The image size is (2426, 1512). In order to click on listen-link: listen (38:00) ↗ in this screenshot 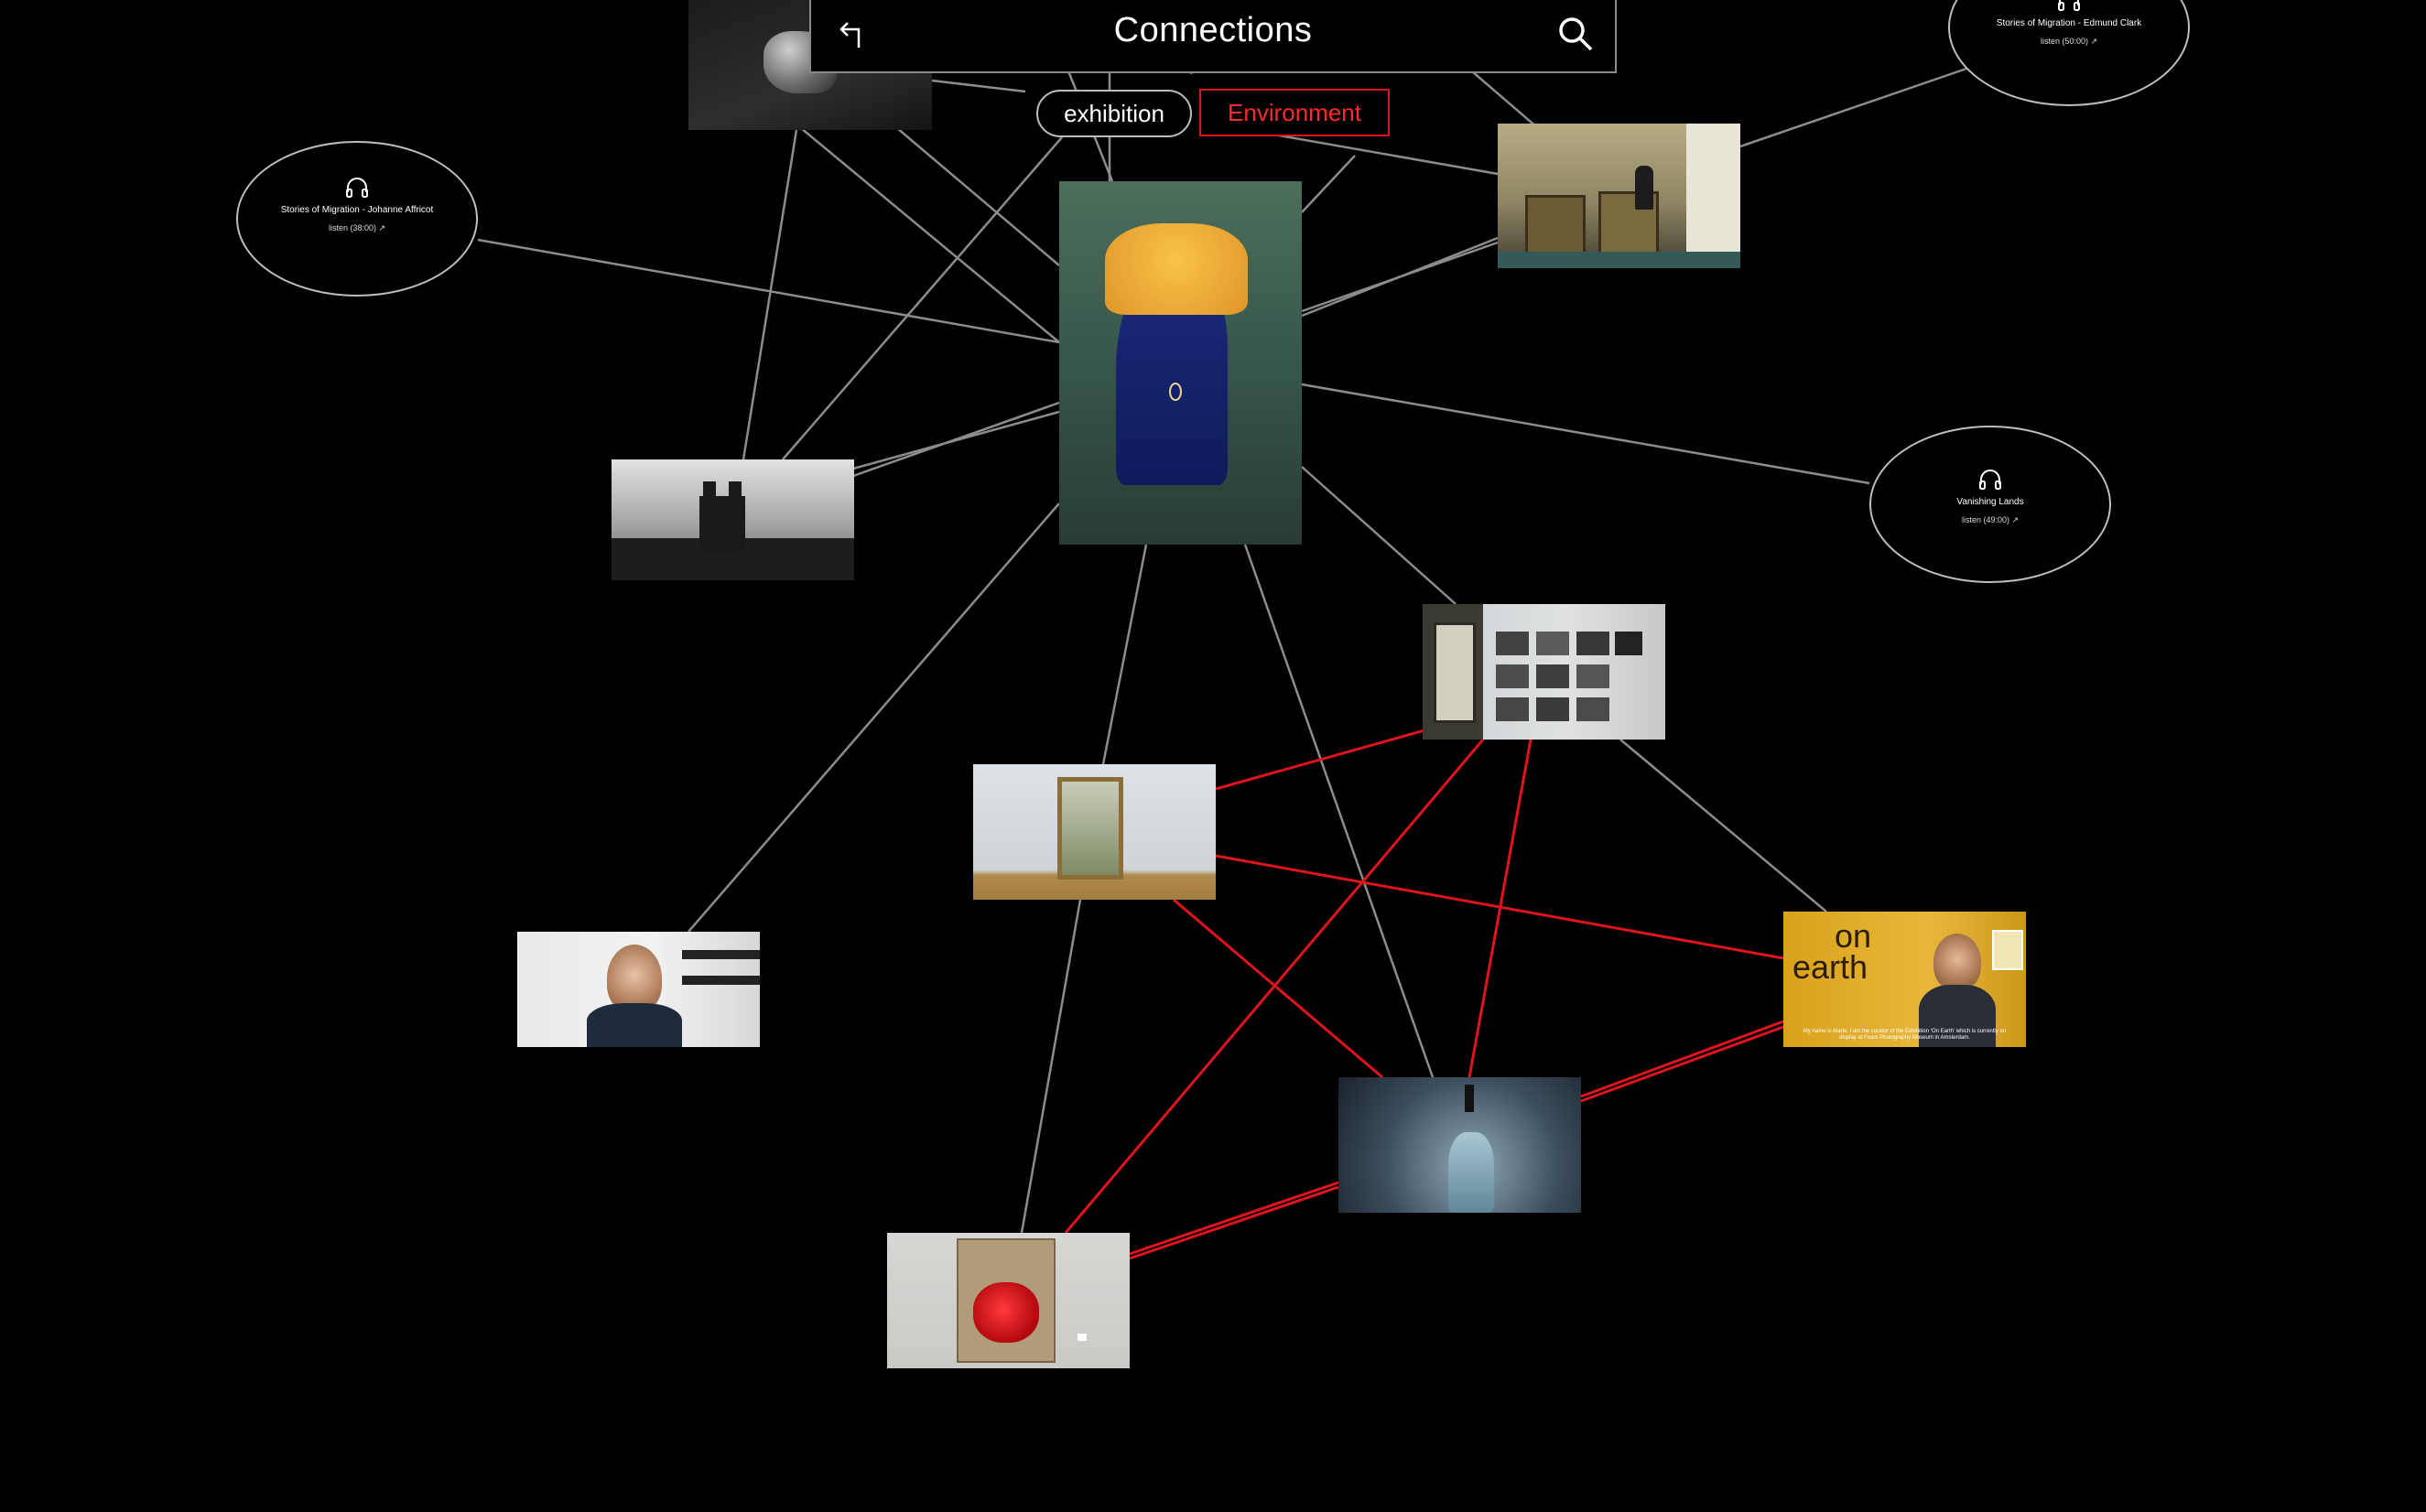, I will do `click(357, 227)`.